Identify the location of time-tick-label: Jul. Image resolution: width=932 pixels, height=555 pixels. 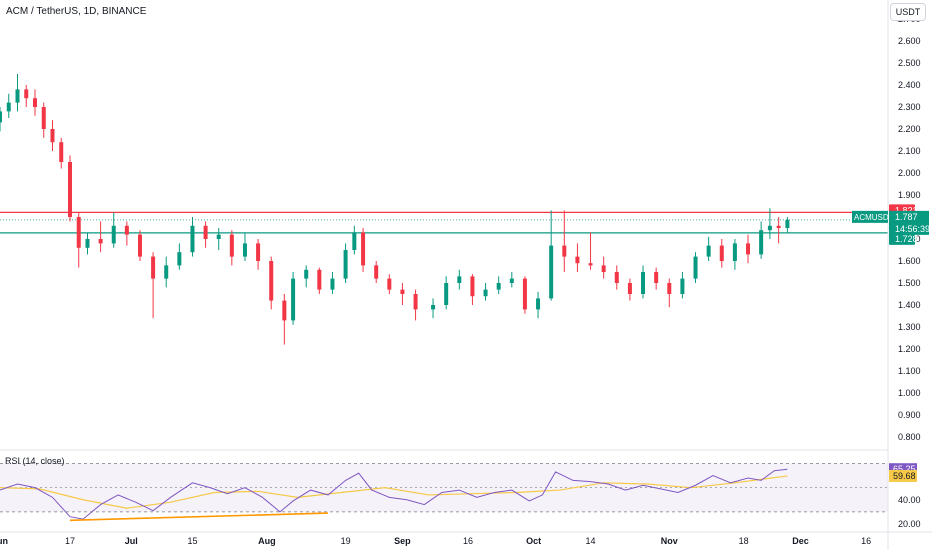
(131, 541).